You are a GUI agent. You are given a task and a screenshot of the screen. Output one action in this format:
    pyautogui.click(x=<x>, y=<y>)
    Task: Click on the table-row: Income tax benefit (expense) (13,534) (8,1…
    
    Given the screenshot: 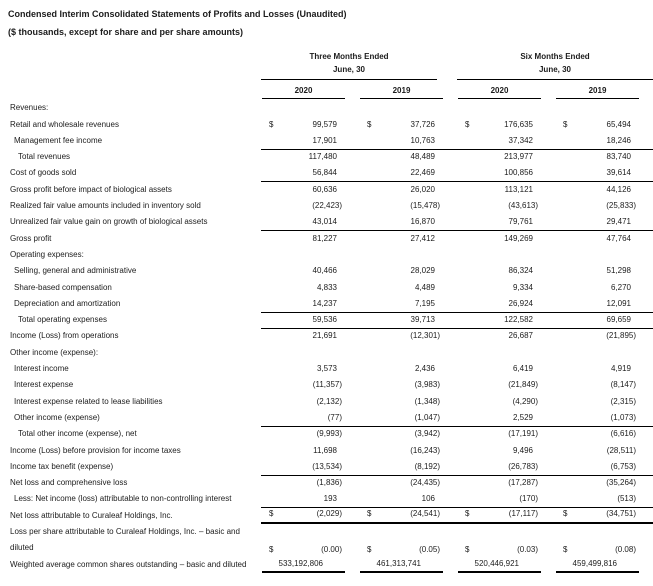 What is the action you would take?
    pyautogui.click(x=326, y=467)
    